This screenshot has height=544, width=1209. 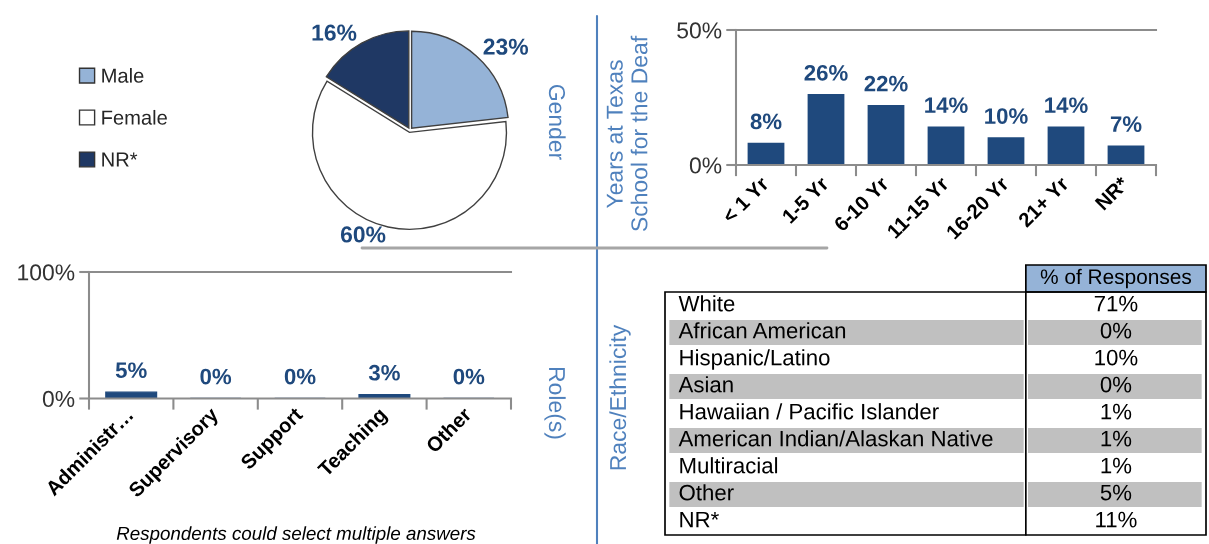 What do you see at coordinates (729, 465) in the screenshot?
I see `category-label: Multiracial` at bounding box center [729, 465].